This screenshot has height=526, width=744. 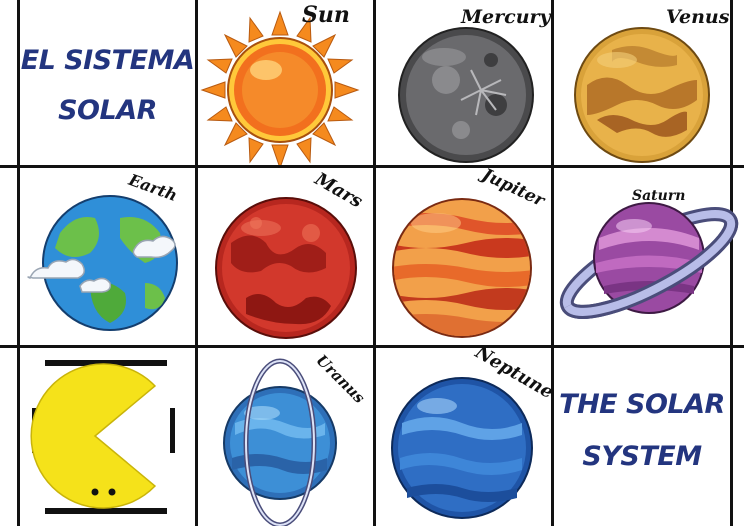 I want to click on card-saturn: Saturn, so click(x=649, y=256).